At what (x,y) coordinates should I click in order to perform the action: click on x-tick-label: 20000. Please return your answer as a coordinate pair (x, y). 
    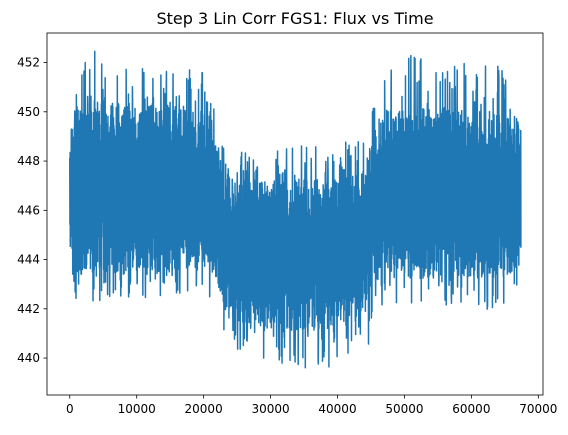
    Looking at the image, I should click on (204, 409).